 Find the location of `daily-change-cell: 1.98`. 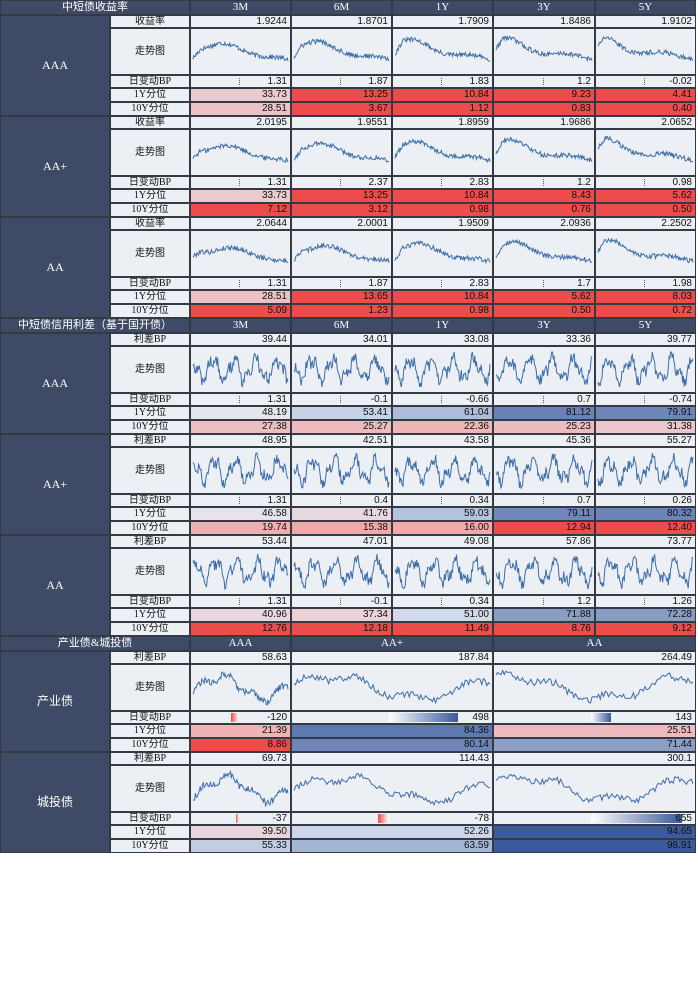

daily-change-cell: 1.98 is located at coordinates (645, 283).